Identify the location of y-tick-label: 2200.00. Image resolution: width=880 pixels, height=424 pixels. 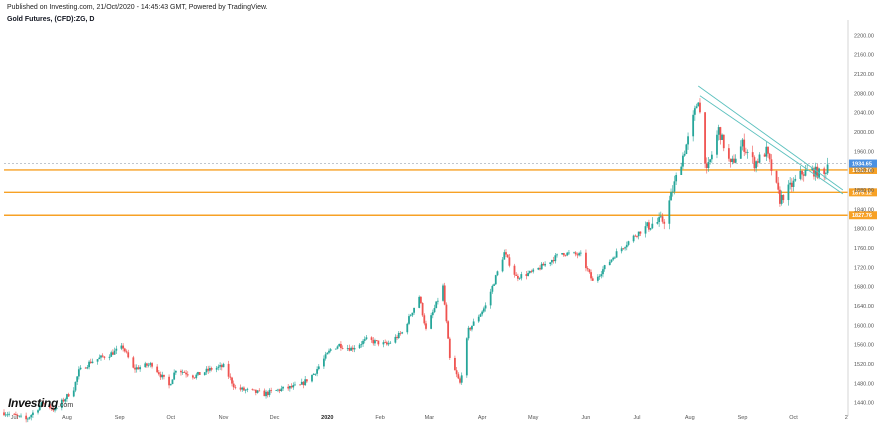
(864, 36).